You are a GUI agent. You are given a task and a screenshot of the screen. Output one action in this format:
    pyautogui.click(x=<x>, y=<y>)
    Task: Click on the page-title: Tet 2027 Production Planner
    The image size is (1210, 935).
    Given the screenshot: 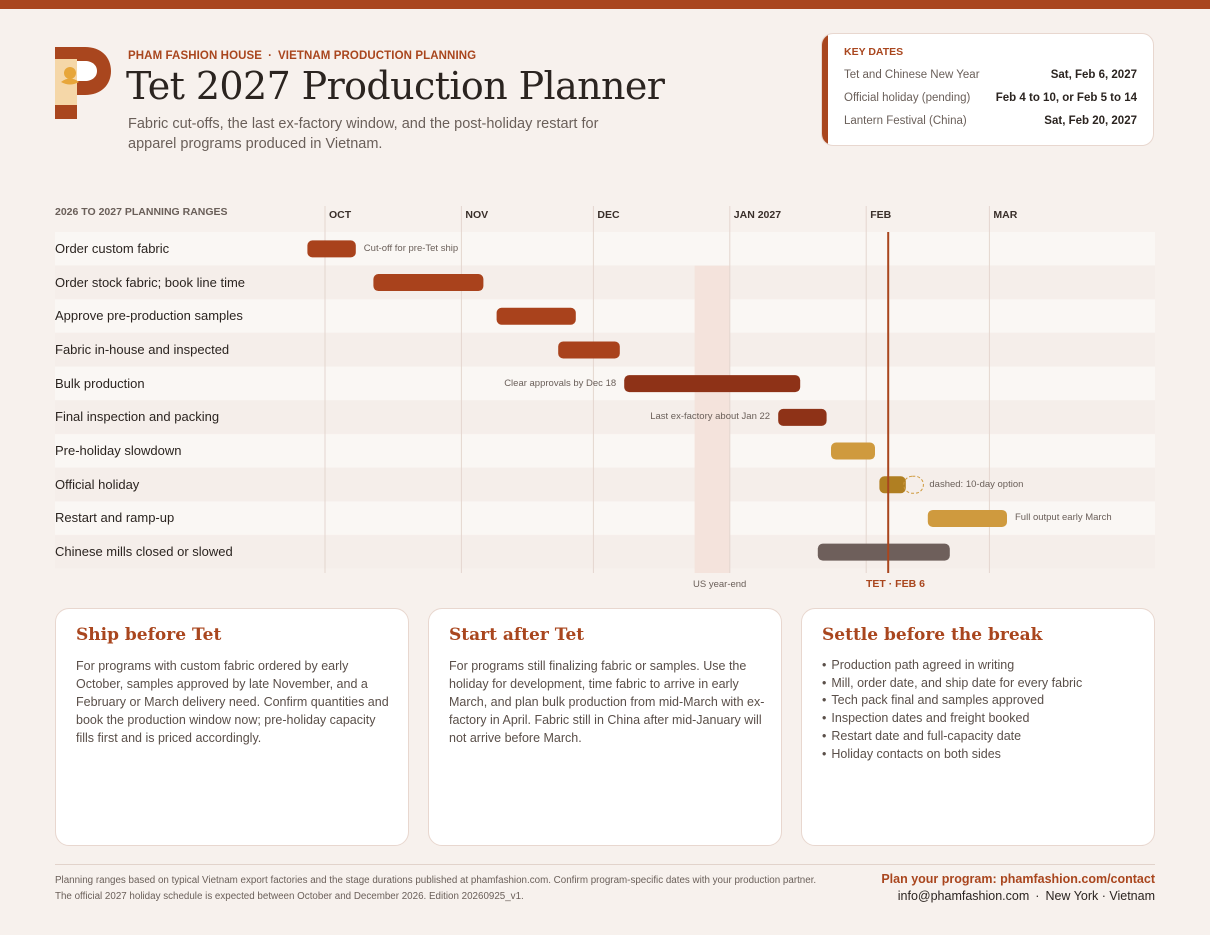 What is the action you would take?
    pyautogui.click(x=395, y=86)
    